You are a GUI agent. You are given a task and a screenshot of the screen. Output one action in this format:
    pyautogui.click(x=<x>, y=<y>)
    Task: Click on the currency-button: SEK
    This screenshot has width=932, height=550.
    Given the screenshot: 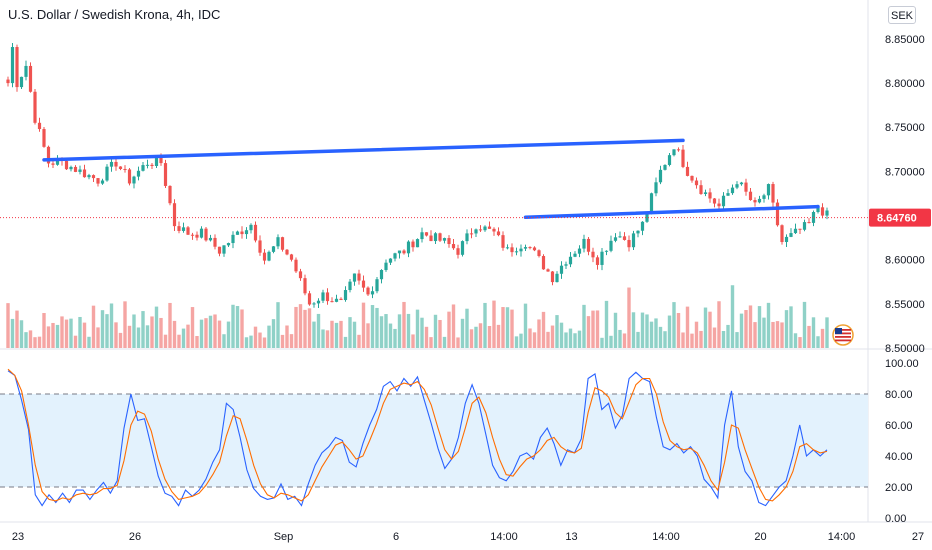 What is the action you would take?
    pyautogui.click(x=902, y=15)
    